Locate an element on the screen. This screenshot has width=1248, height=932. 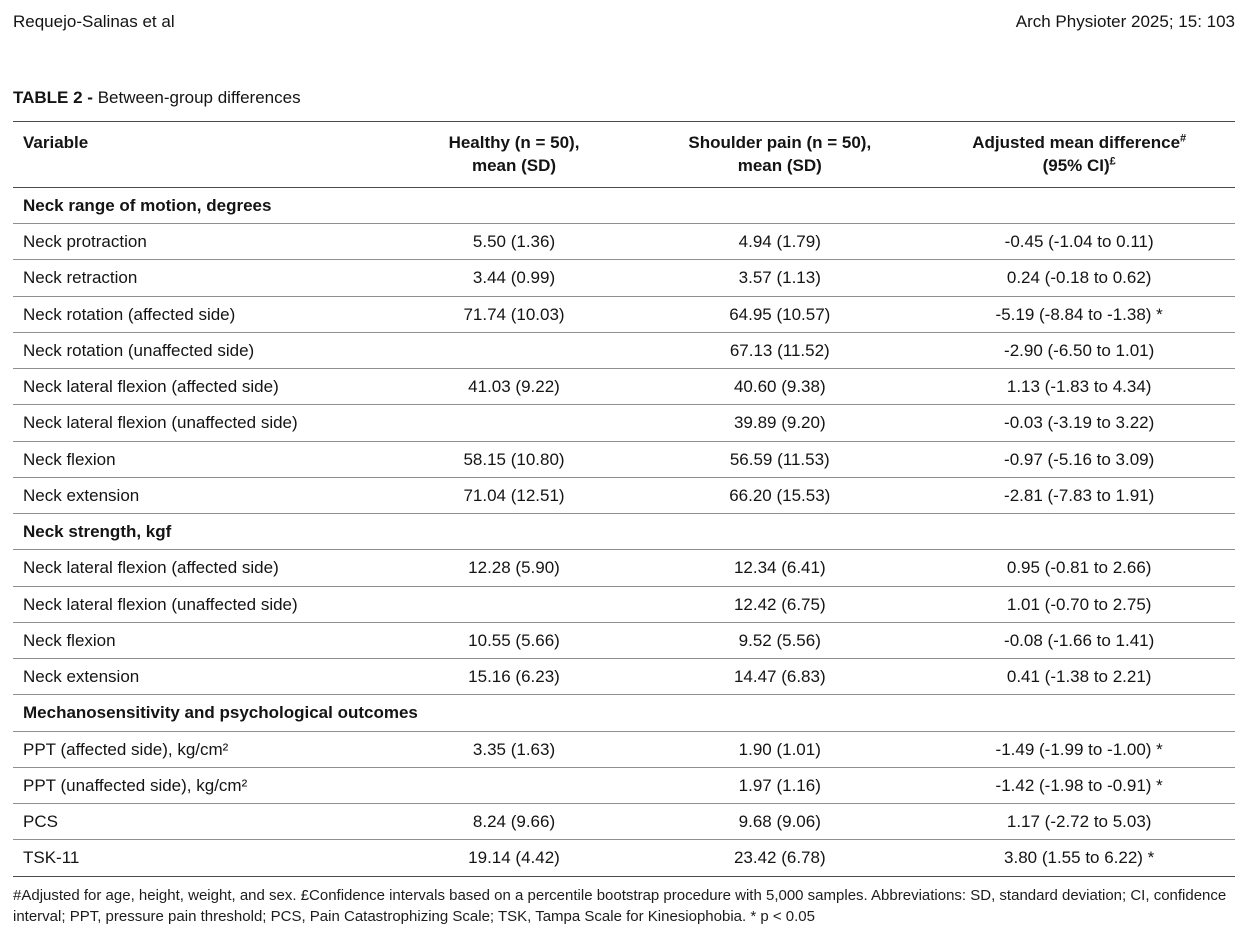
cell-healthy-mean: 10.55 (5.66) is located at coordinates (514, 641).